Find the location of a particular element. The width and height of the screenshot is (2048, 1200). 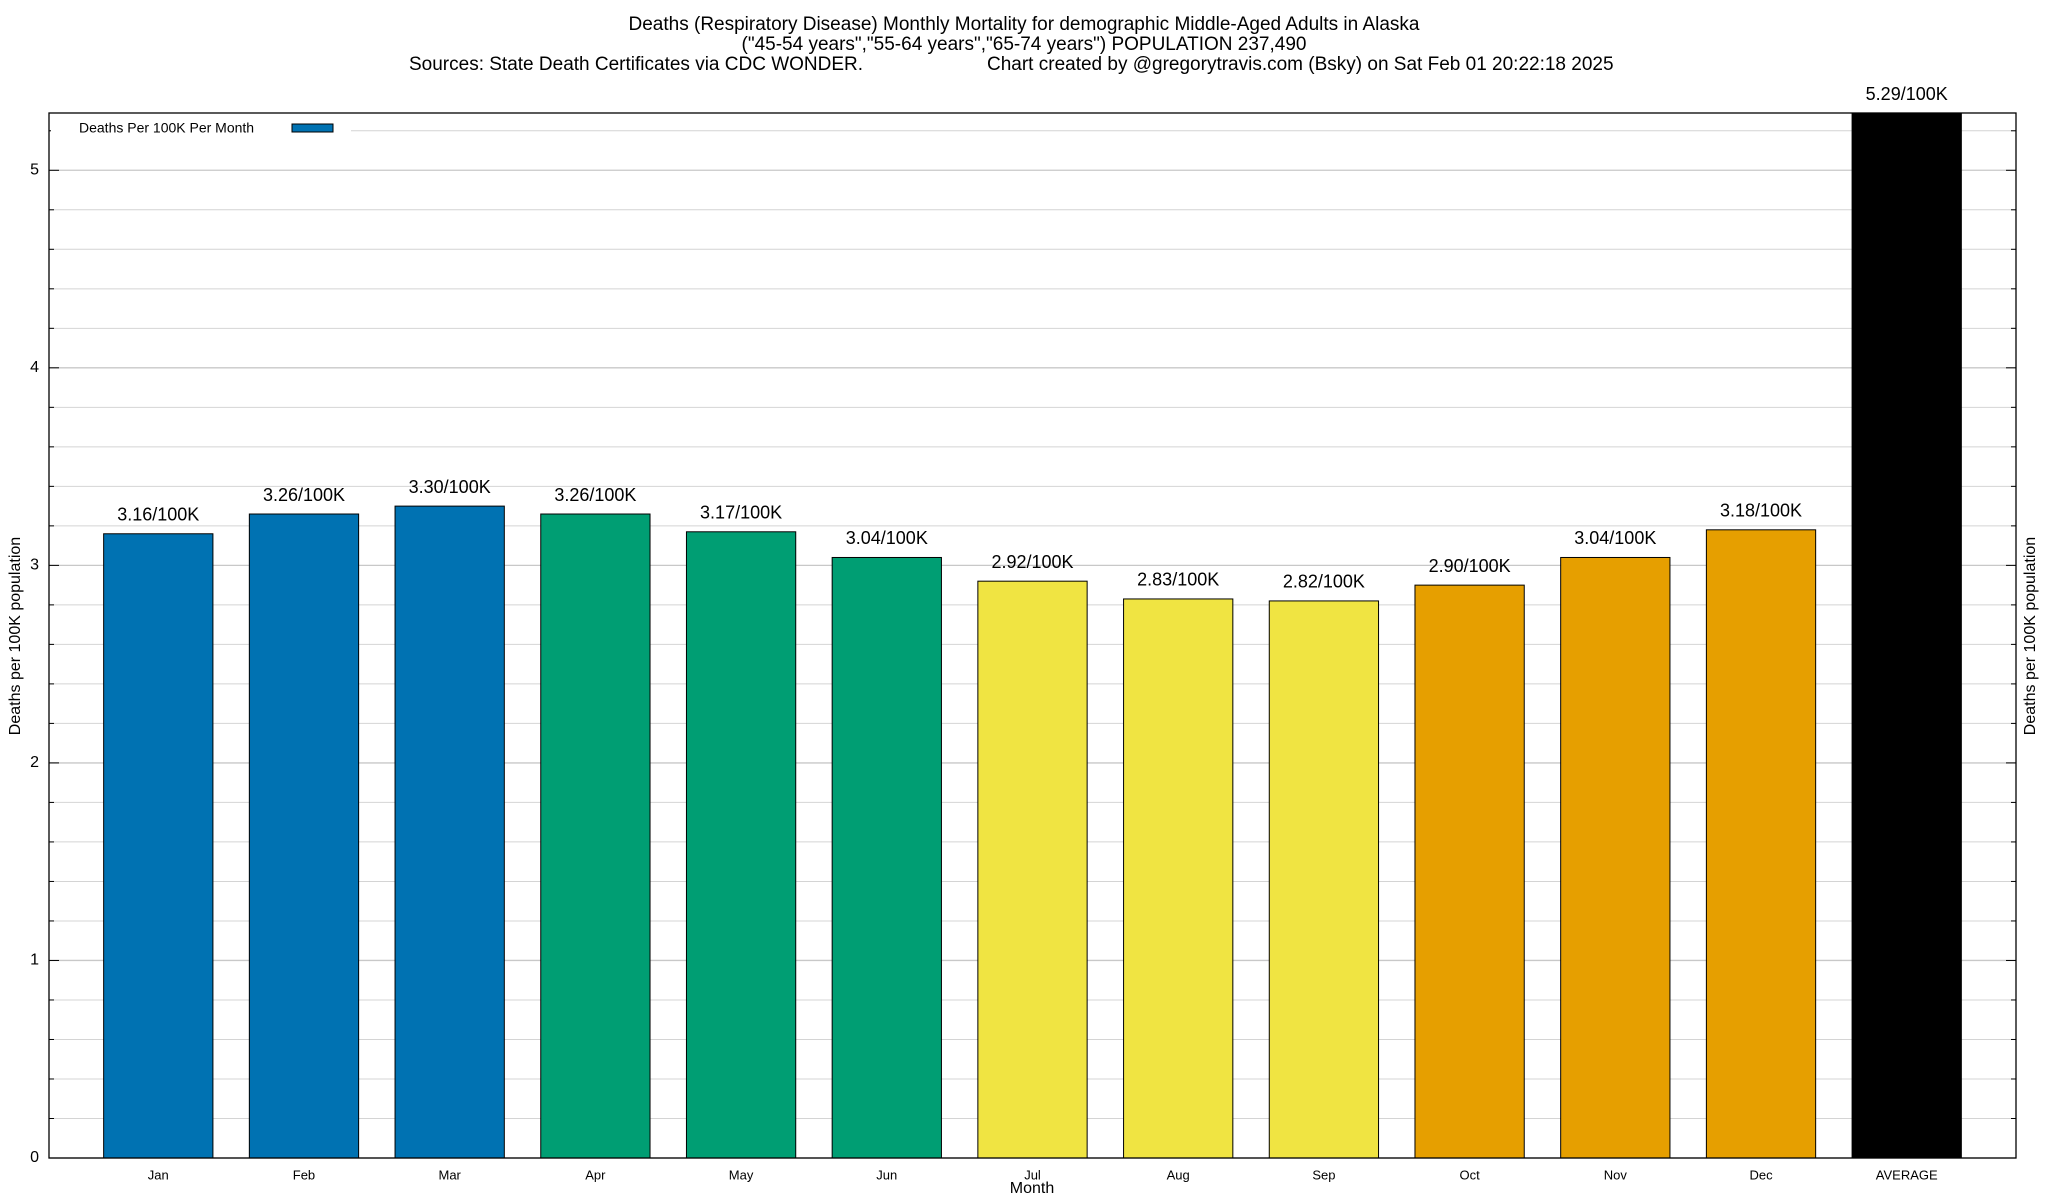

value-label: 3.17/100K is located at coordinates (741, 513).